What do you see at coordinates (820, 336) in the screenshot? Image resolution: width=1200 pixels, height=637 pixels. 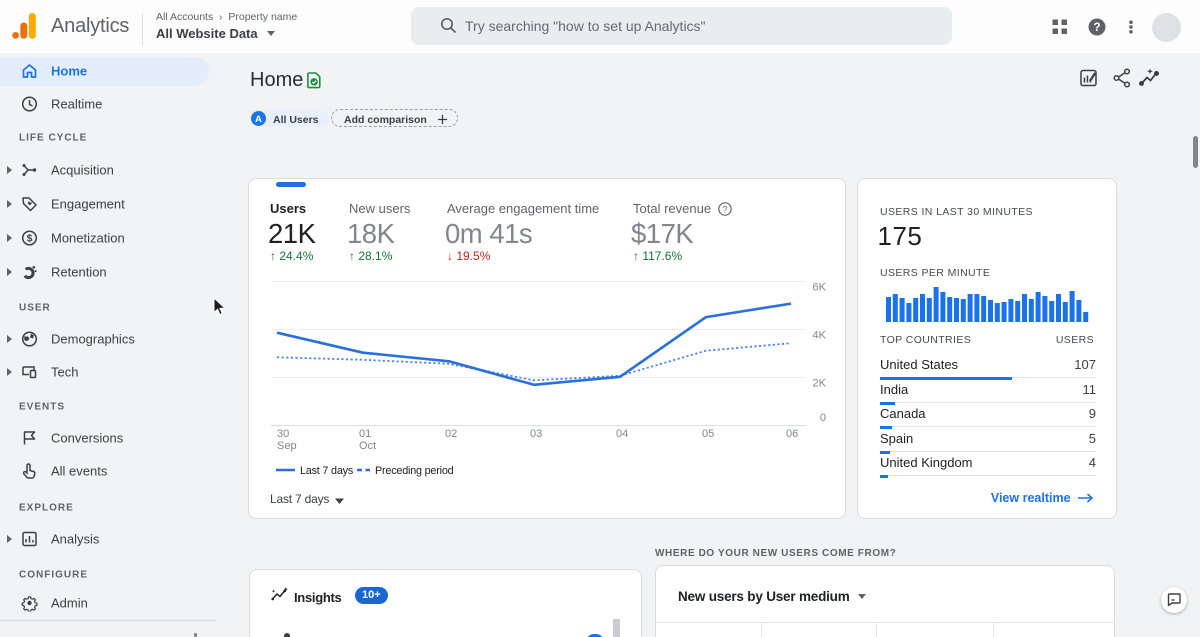 I see `svg-text: 4K` at bounding box center [820, 336].